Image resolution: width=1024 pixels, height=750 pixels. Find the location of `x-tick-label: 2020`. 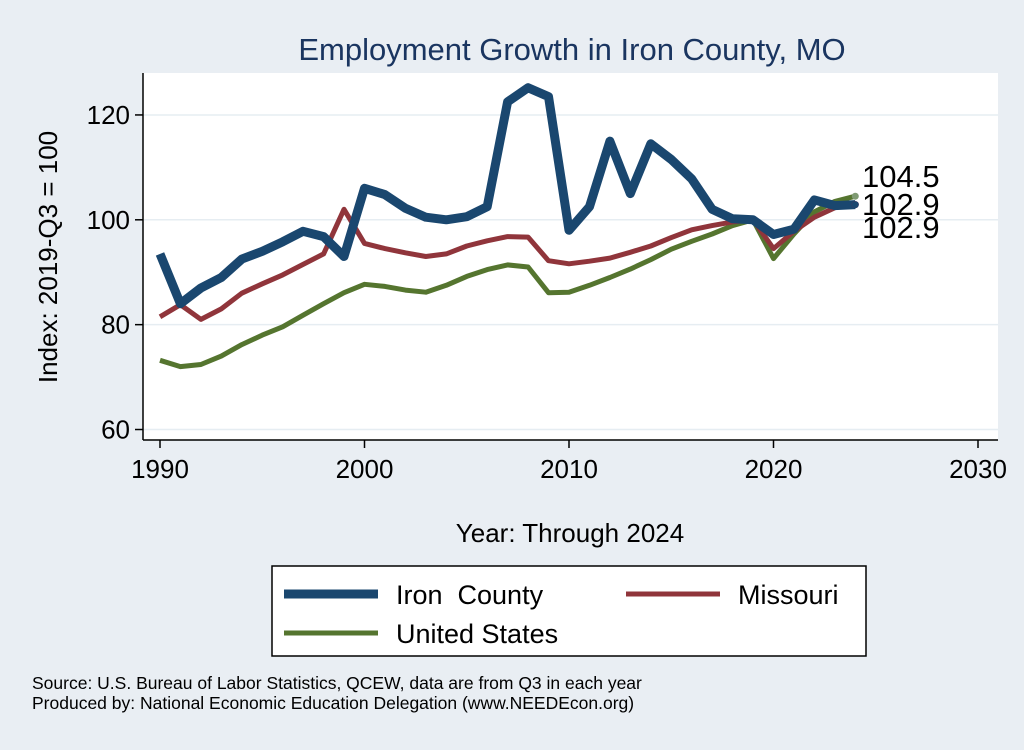

x-tick-label: 2020 is located at coordinates (774, 469).